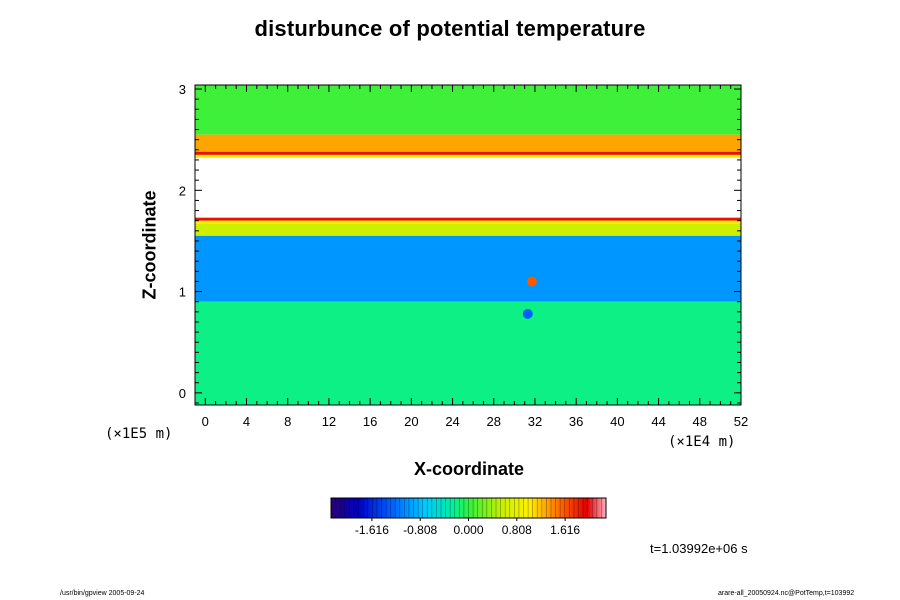 This screenshot has width=900, height=600. What do you see at coordinates (420, 530) in the screenshot?
I see `colorbar-tick-label: -0.808` at bounding box center [420, 530].